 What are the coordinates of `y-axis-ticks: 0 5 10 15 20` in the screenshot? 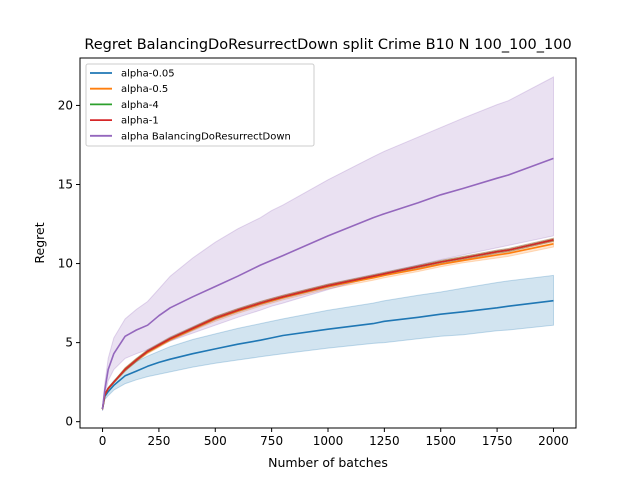 It's located at (69, 263).